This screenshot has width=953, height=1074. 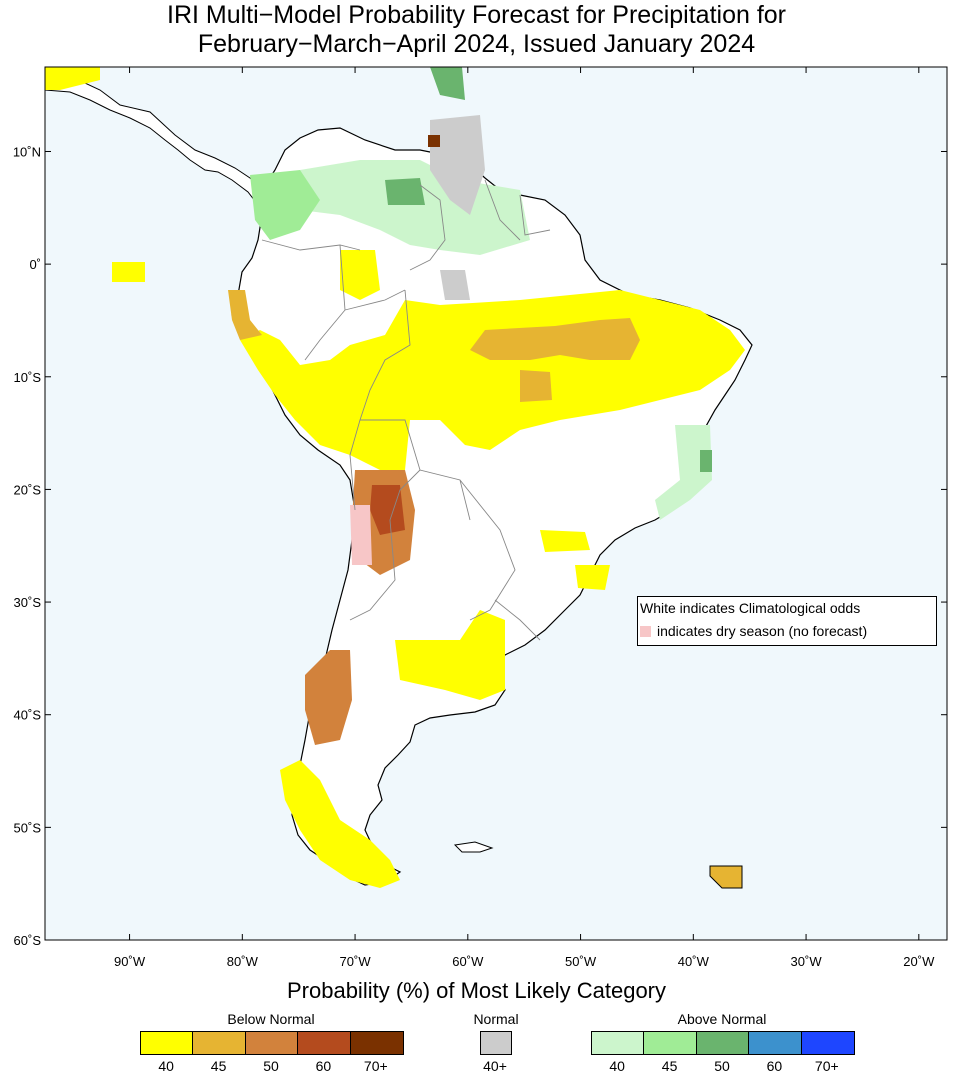 I want to click on below-tick-label: 40, so click(x=166, y=1066).